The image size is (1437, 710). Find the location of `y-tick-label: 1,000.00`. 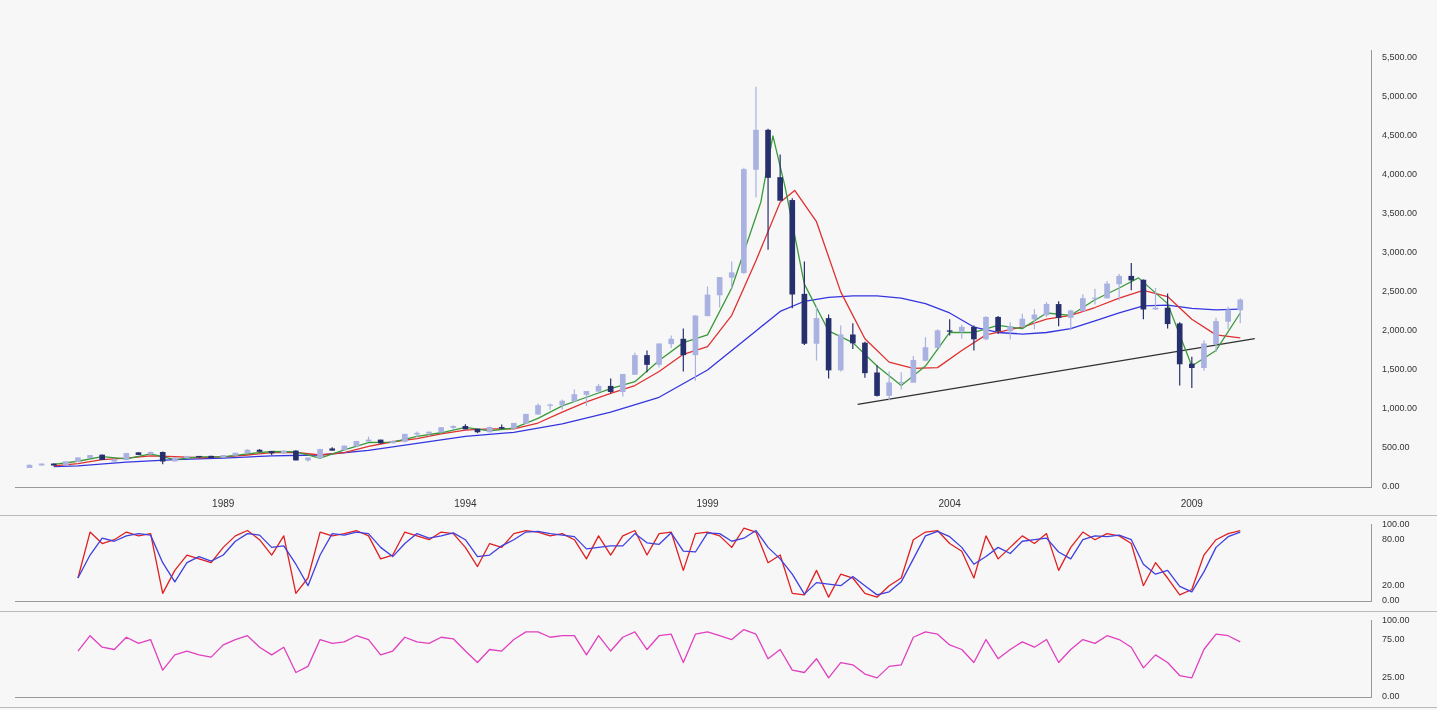

y-tick-label: 1,000.00 is located at coordinates (1400, 408).